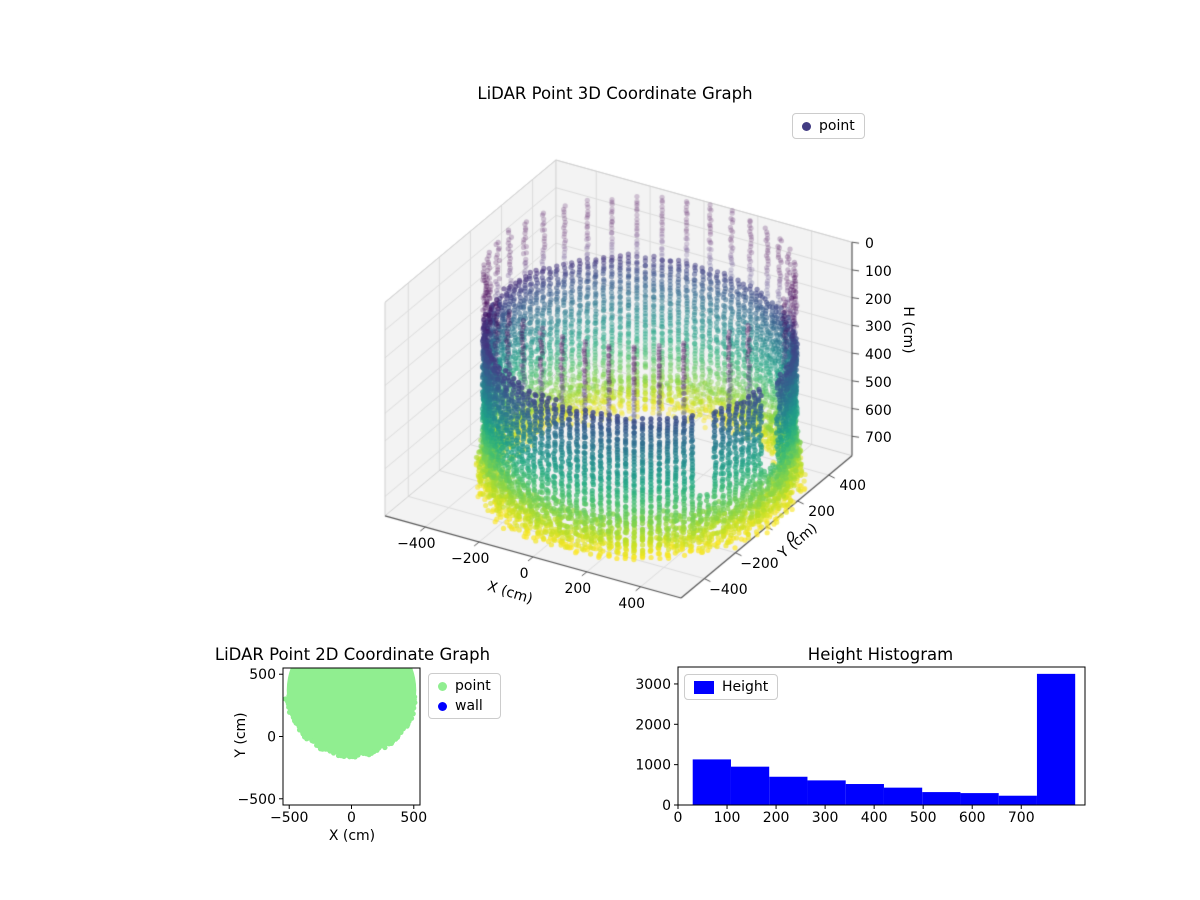  I want to click on plot2d-y-tick-label: 0, so click(271, 738).